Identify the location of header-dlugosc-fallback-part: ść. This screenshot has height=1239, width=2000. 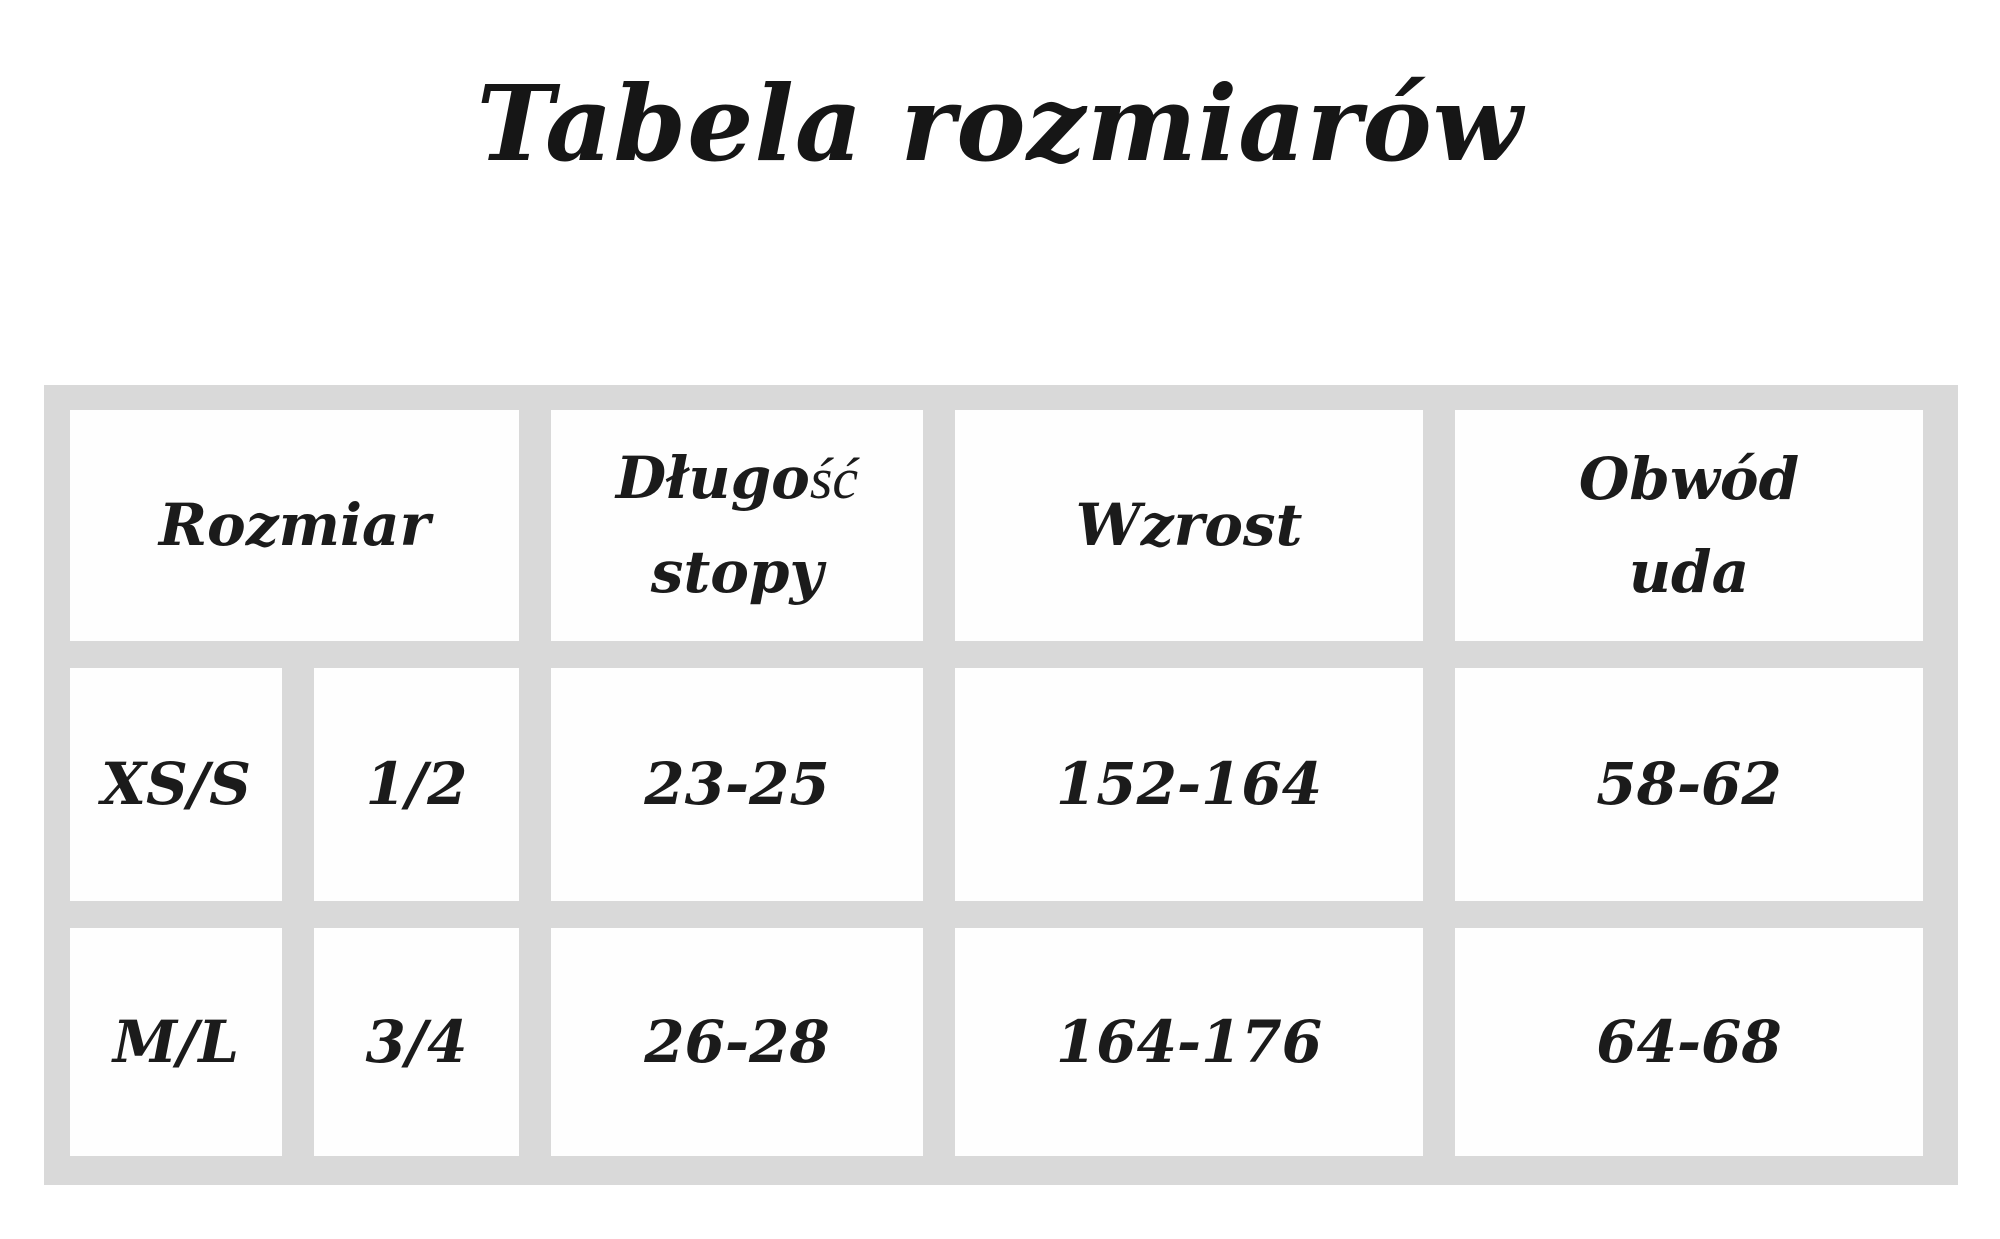
(834, 479).